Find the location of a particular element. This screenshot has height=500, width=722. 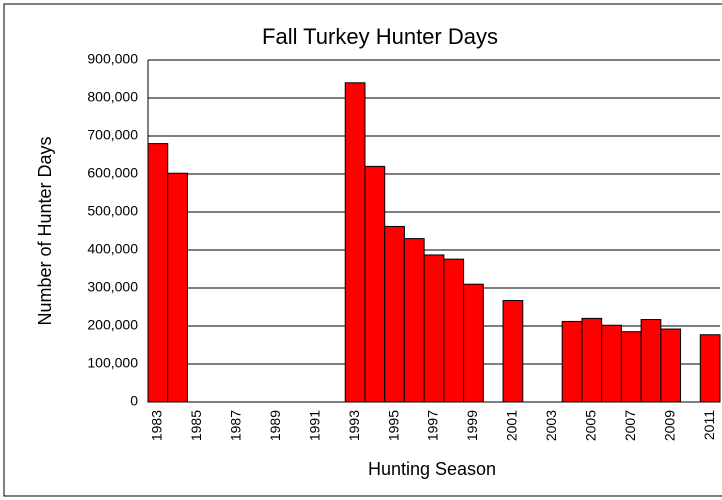

x-tick-label: 1989 is located at coordinates (275, 425).